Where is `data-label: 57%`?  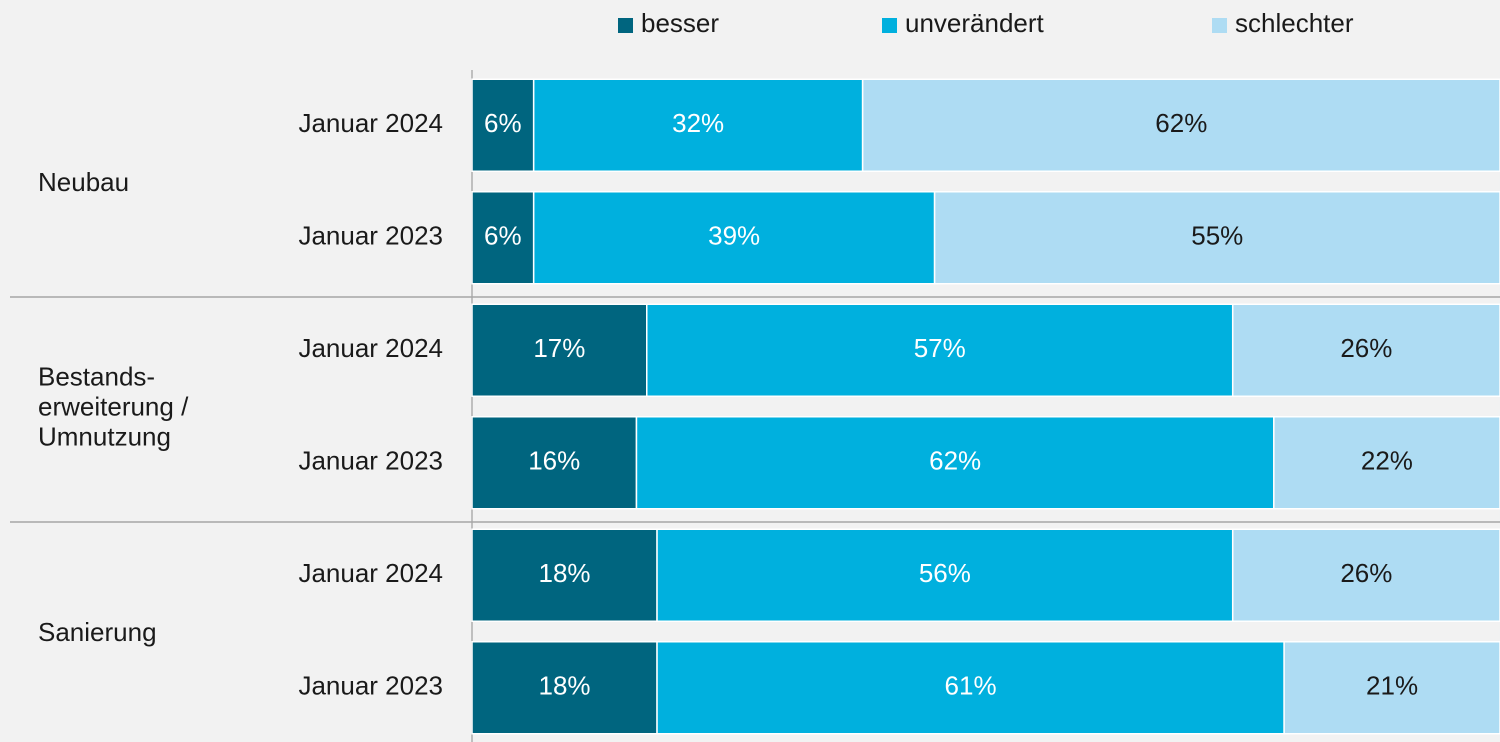
data-label: 57% is located at coordinates (940, 348).